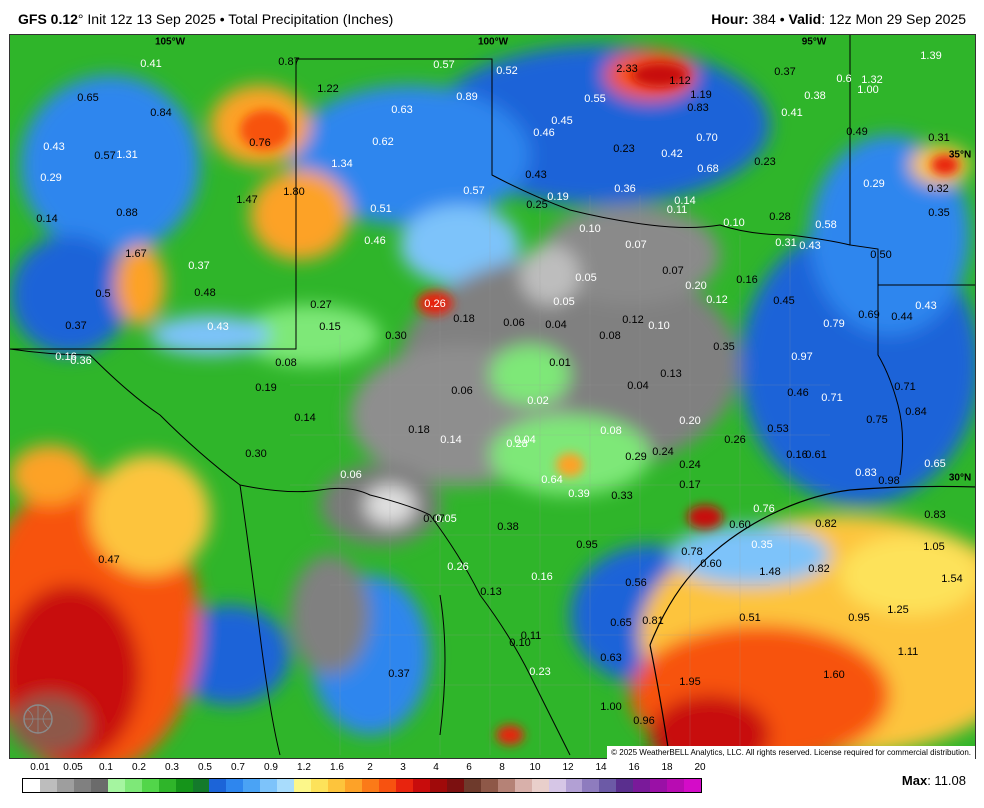  Describe the element at coordinates (680, 81) in the screenshot. I see `precip-value-label: 1.12` at that location.